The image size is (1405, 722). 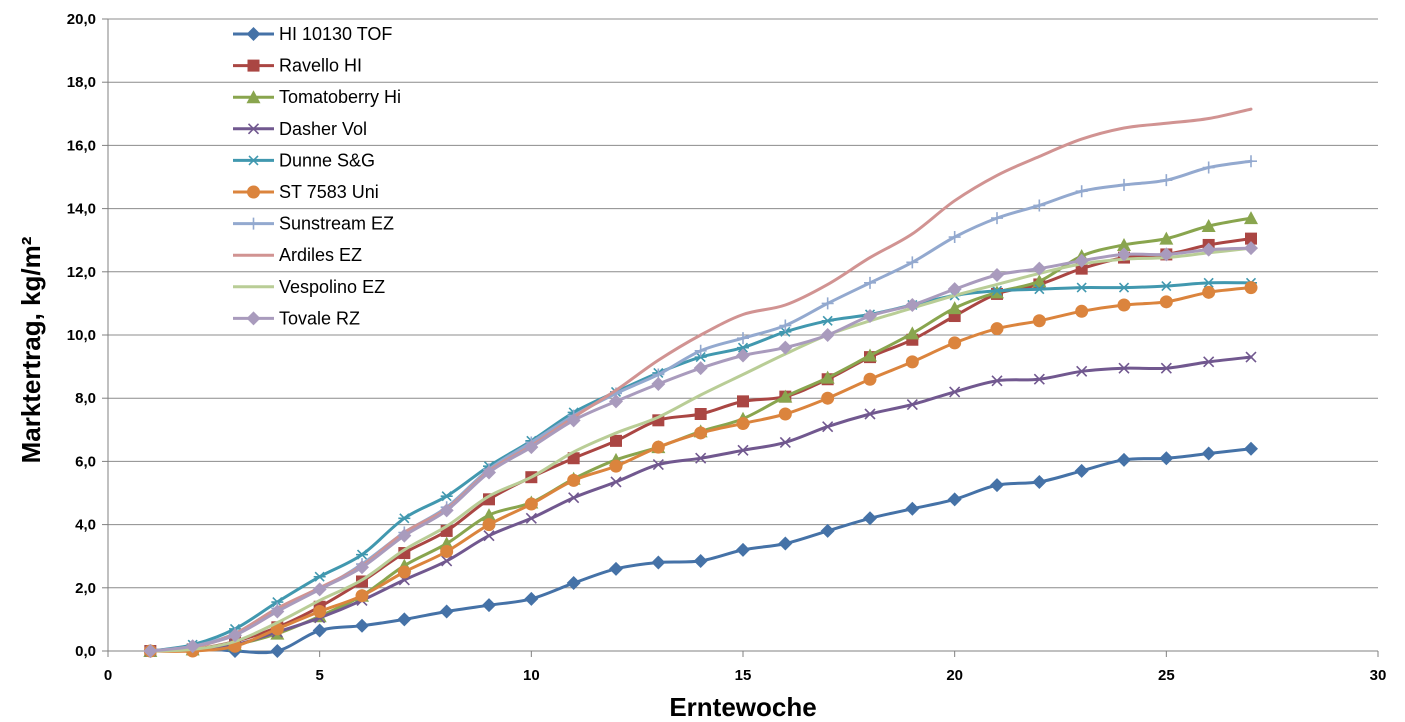 I want to click on legend-label: Dasher Vol, so click(x=323, y=129).